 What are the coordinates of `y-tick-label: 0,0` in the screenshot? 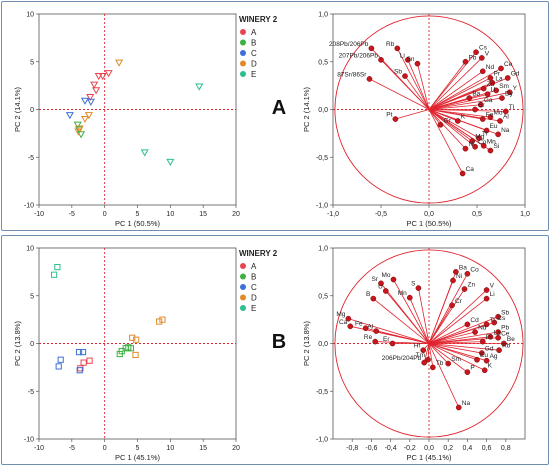 It's located at (323, 344).